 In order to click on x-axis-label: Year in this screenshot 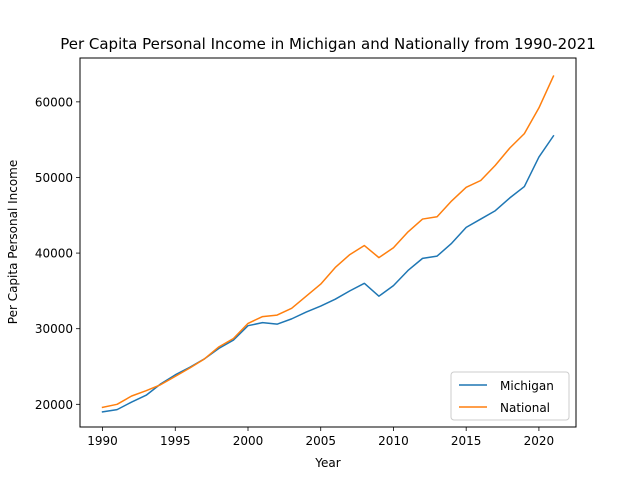, I will do `click(327, 463)`.